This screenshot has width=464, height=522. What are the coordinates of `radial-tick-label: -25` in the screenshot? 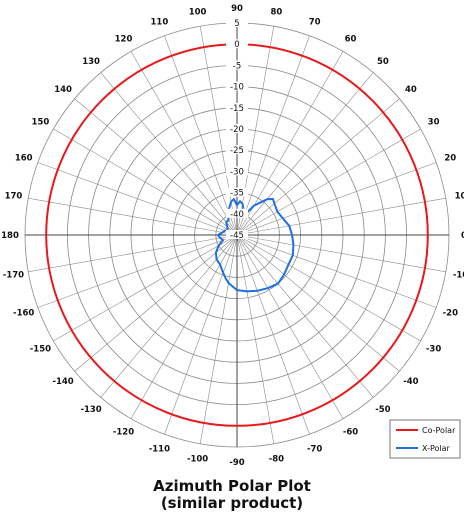 It's located at (237, 151).